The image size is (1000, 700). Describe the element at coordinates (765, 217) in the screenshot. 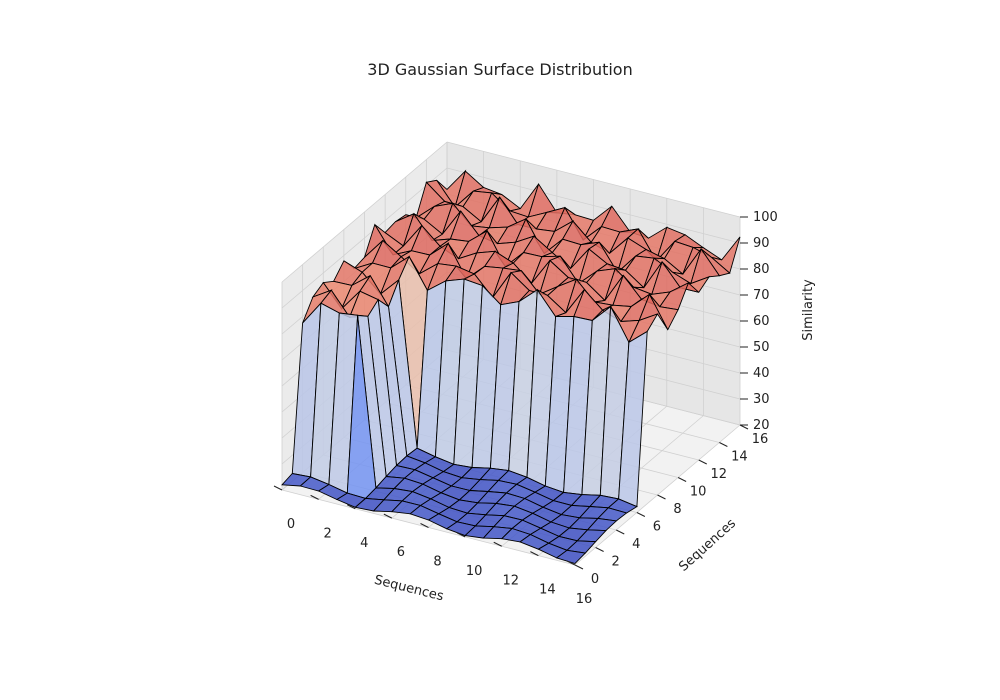

I see `z-tick-label: 100` at that location.